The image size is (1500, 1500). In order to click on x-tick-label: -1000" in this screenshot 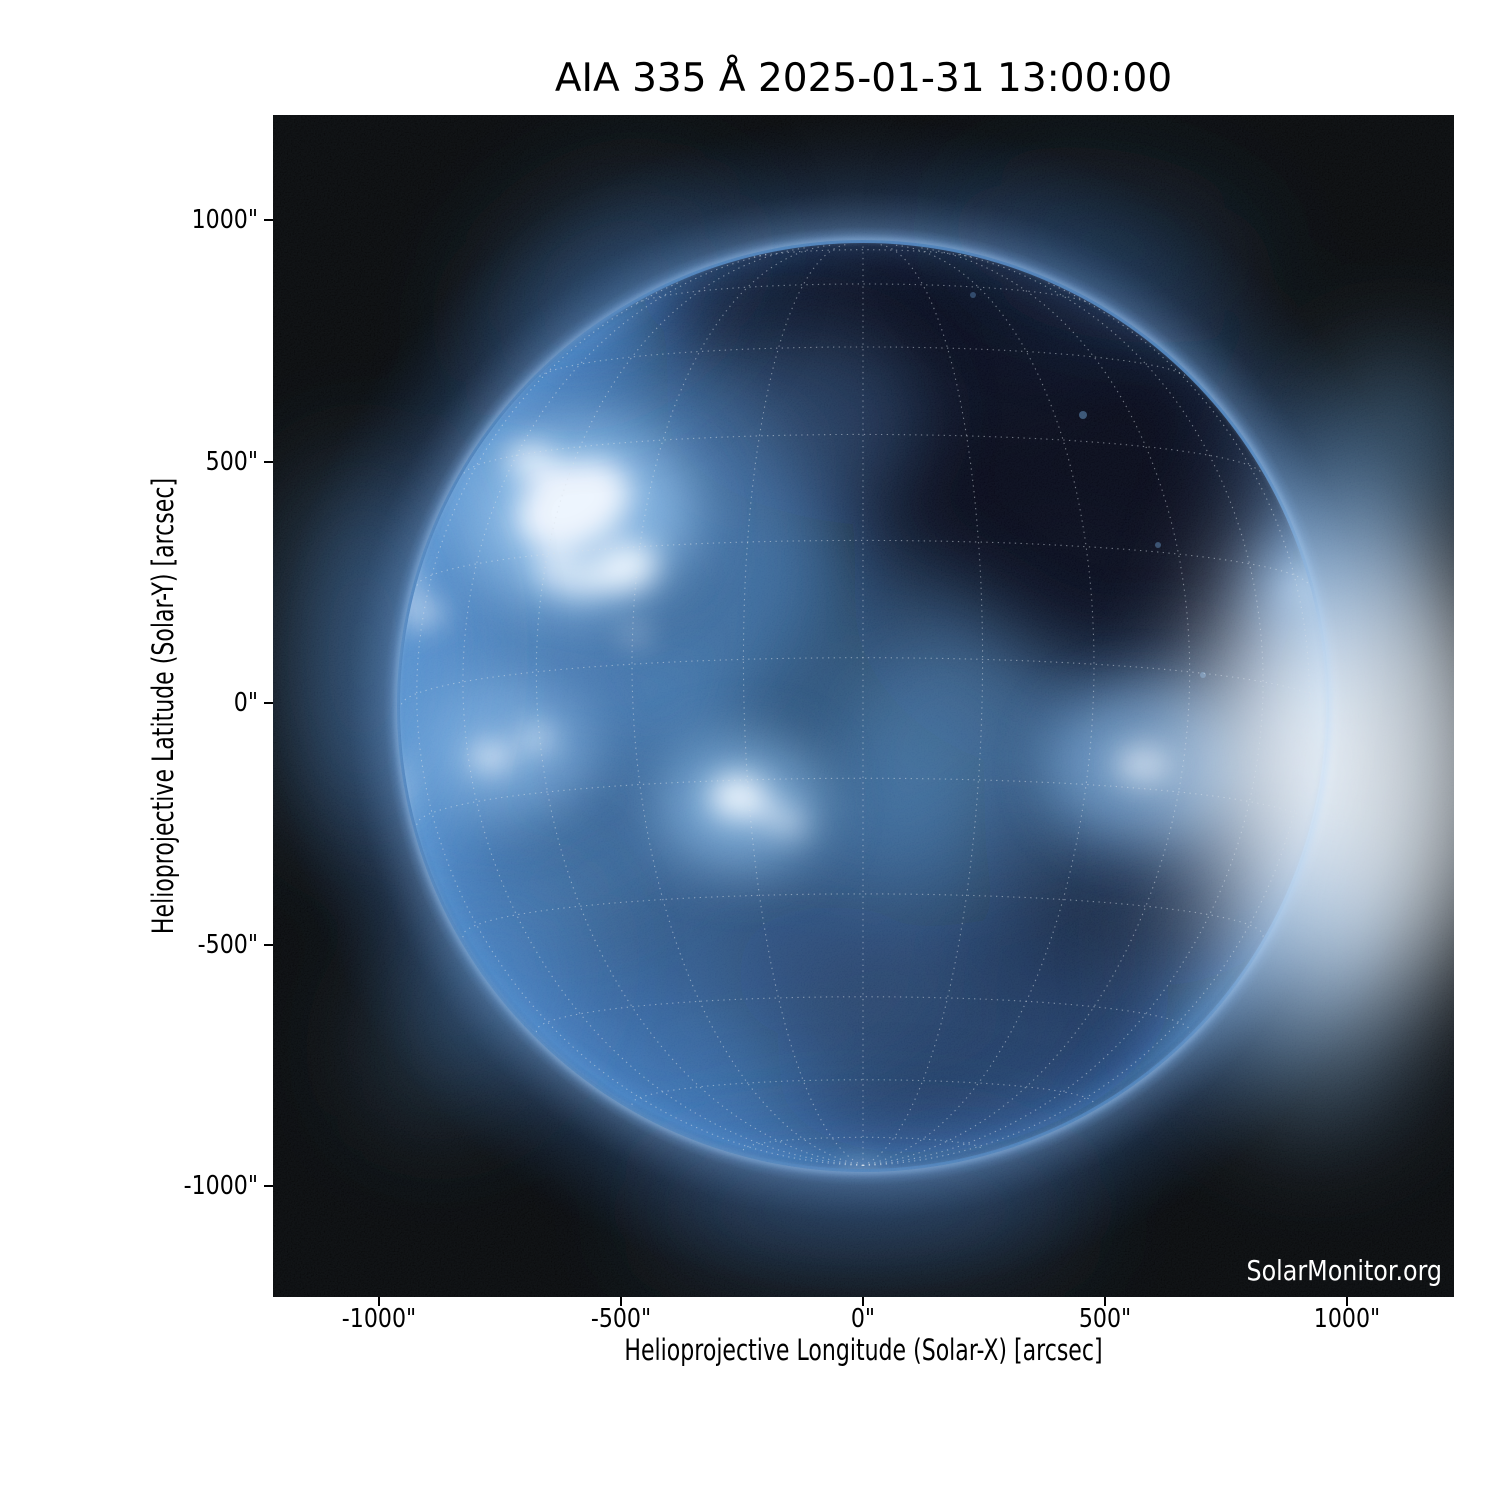, I will do `click(379, 1319)`.